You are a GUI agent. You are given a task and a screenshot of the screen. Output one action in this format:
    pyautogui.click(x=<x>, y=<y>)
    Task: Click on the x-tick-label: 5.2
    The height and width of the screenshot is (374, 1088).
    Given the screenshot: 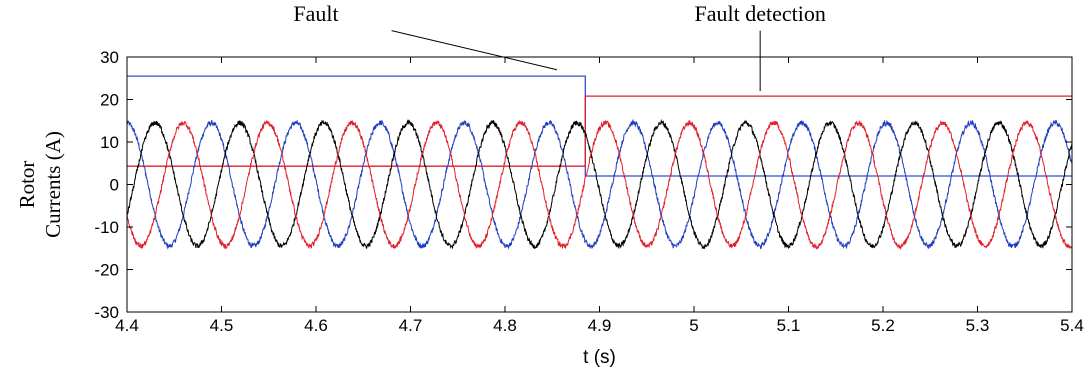 What is the action you would take?
    pyautogui.click(x=883, y=325)
    